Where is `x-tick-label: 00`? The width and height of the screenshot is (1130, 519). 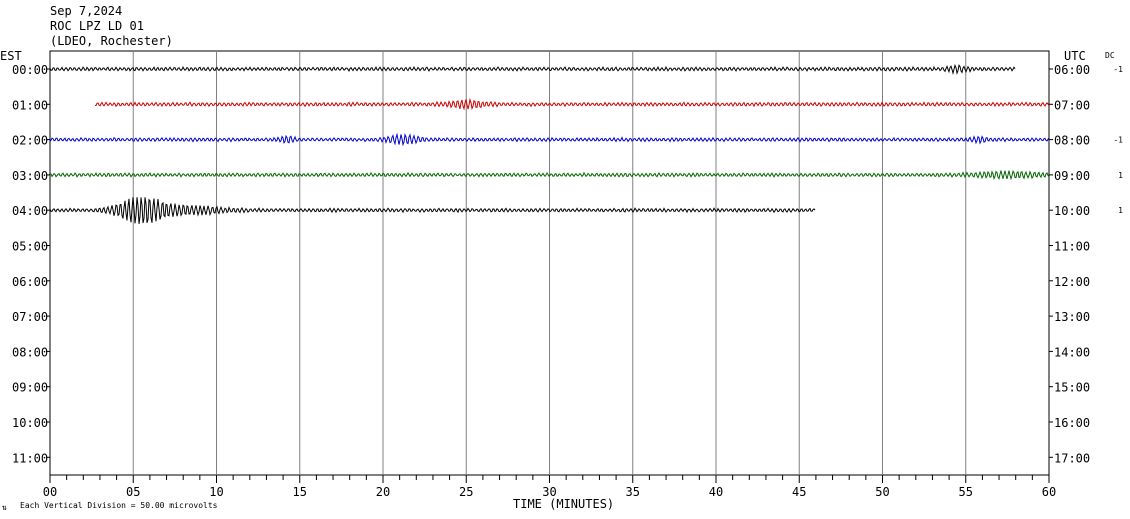
x-tick-label: 00 is located at coordinates (50, 492).